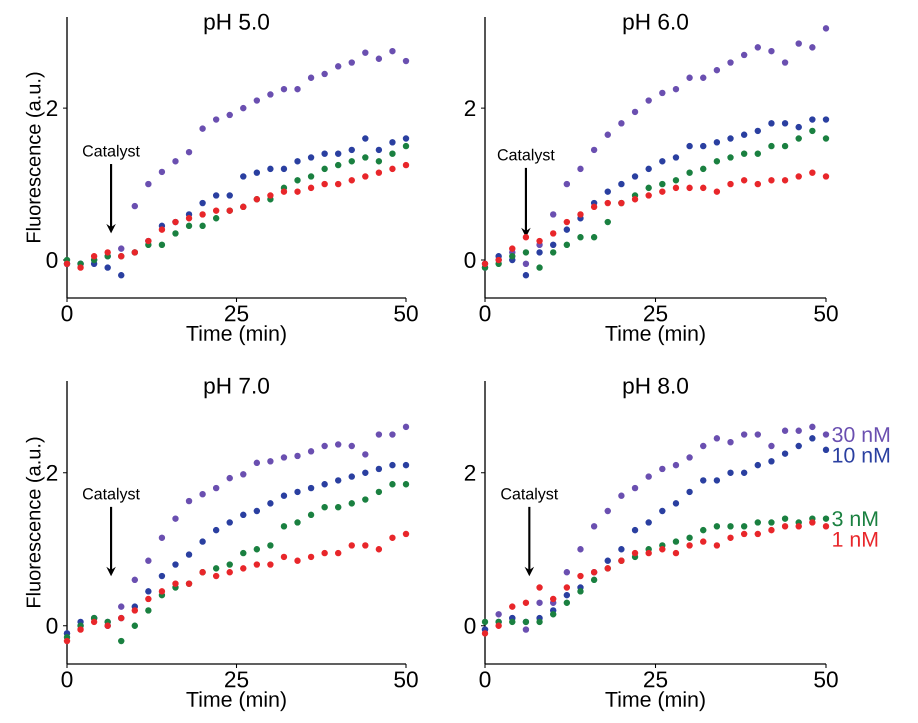  Describe the element at coordinates (470, 472) in the screenshot. I see `y-tick-label: 2` at that location.